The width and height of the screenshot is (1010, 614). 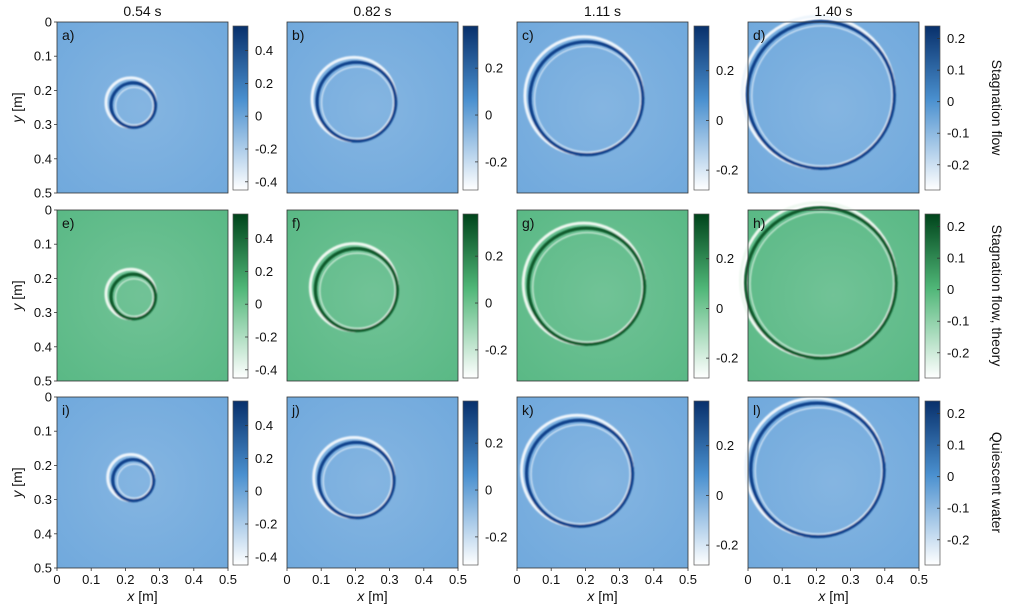 What do you see at coordinates (43, 381) in the screenshot?
I see `y-tick-label: 0.5` at bounding box center [43, 381].